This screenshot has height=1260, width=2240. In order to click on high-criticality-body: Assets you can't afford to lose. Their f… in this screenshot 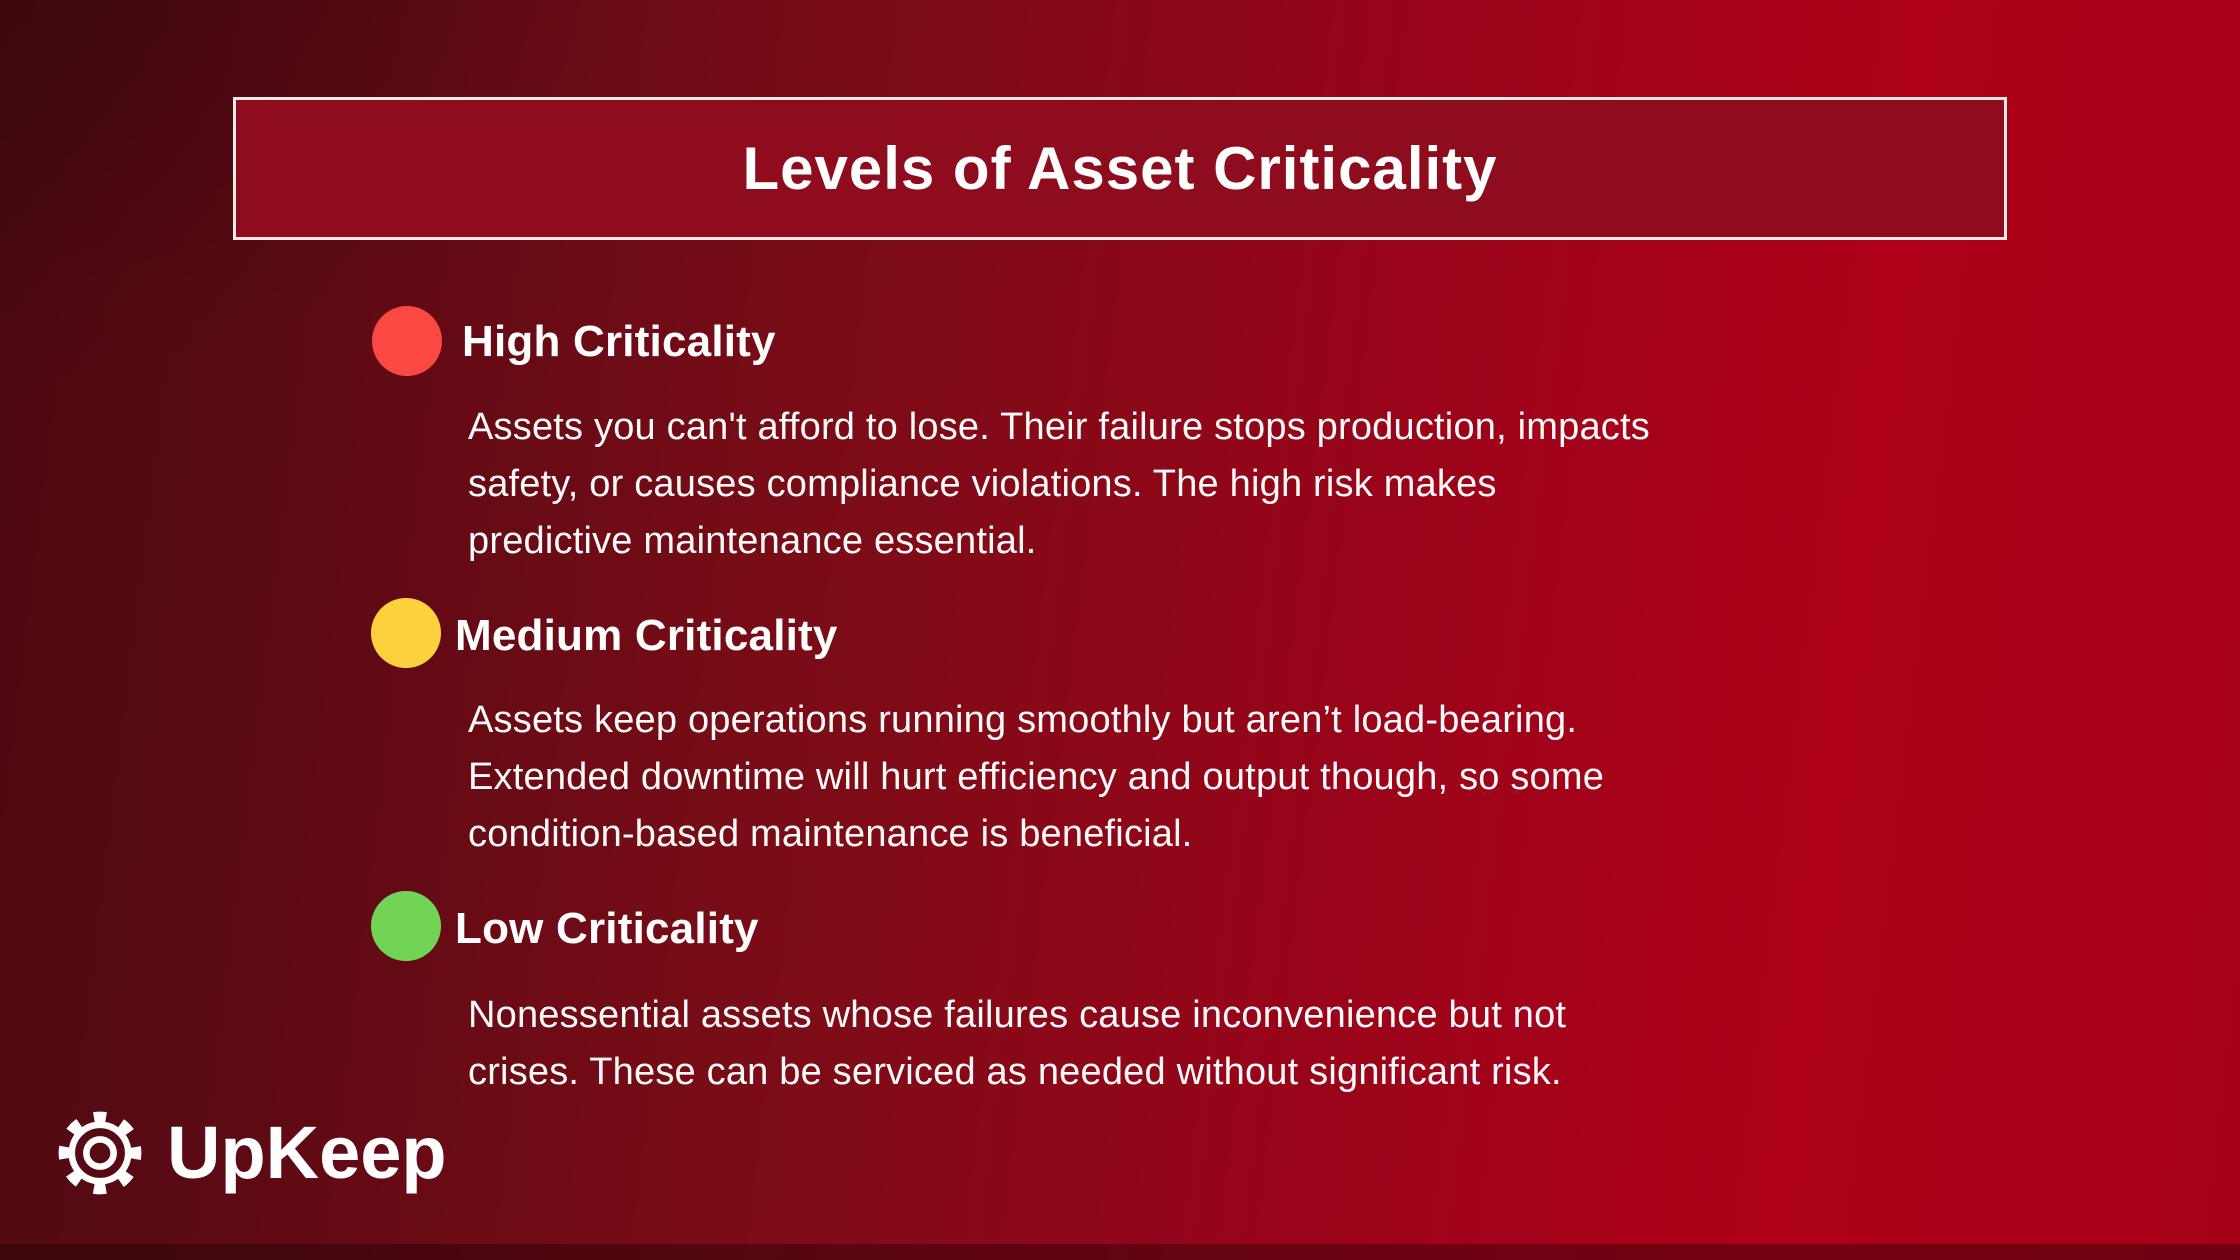, I will do `click(1059, 484)`.